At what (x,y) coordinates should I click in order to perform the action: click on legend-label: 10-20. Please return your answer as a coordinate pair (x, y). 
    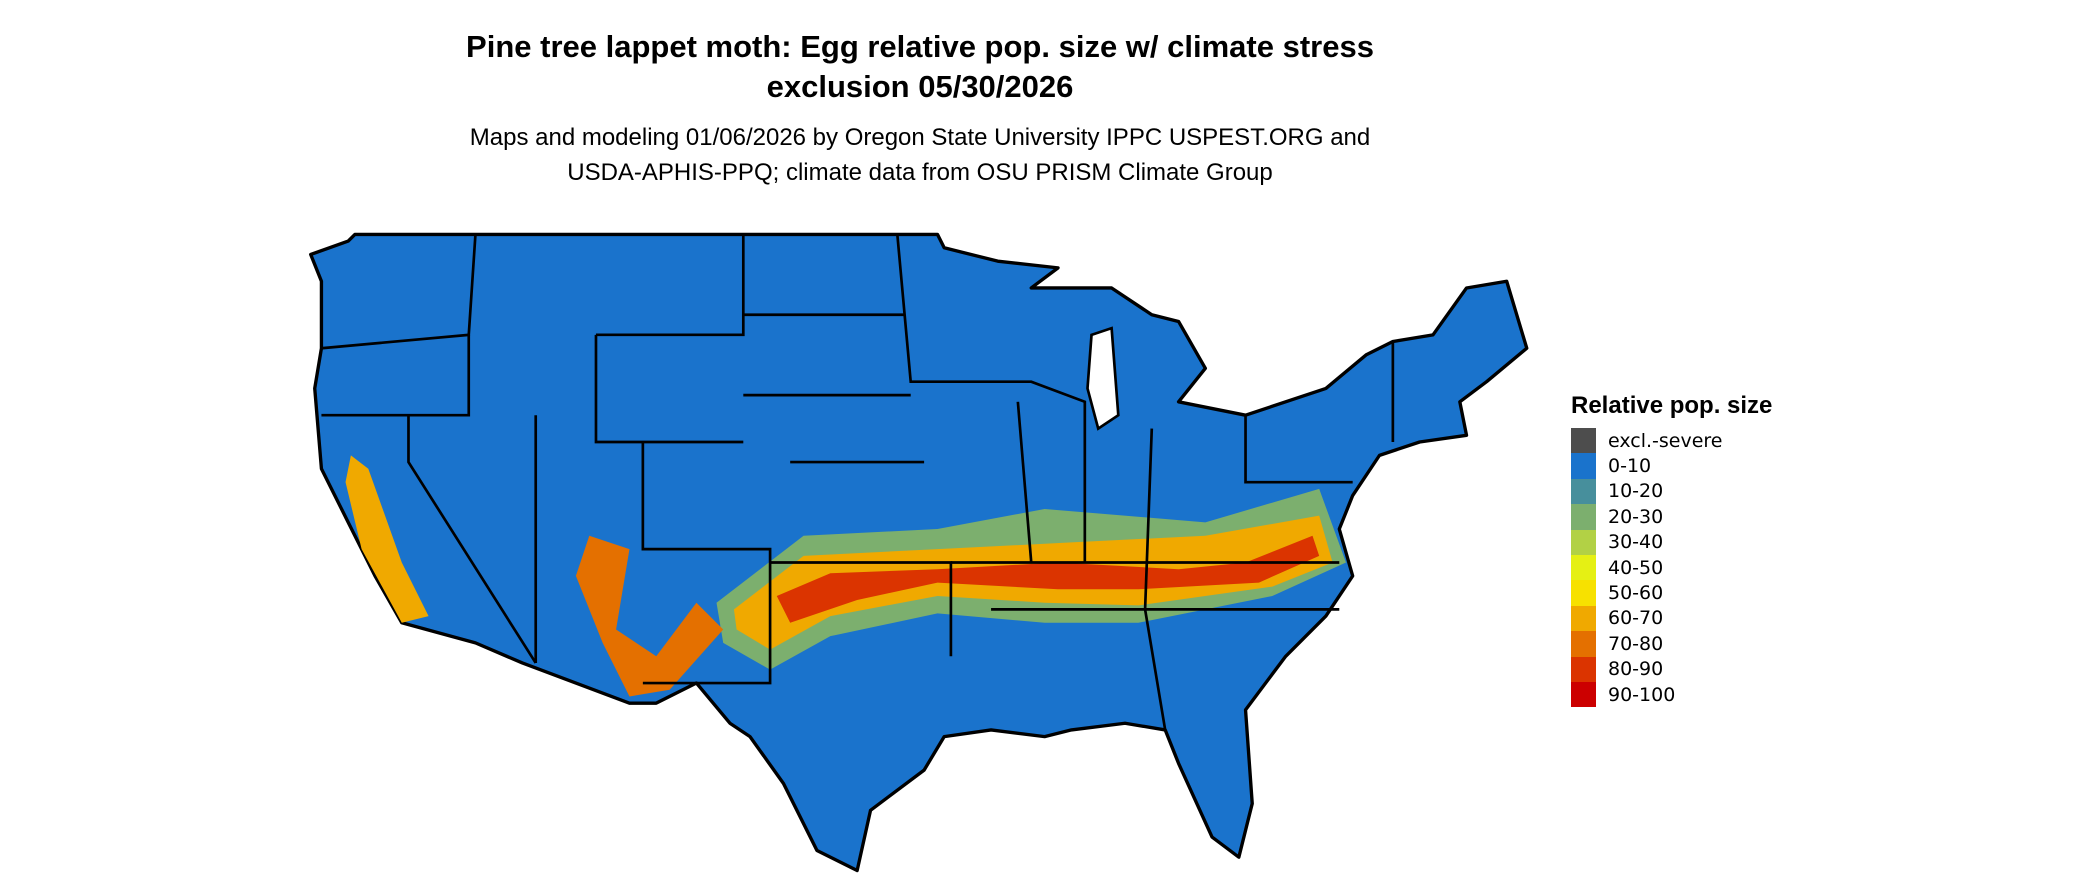
    Looking at the image, I should click on (1636, 491).